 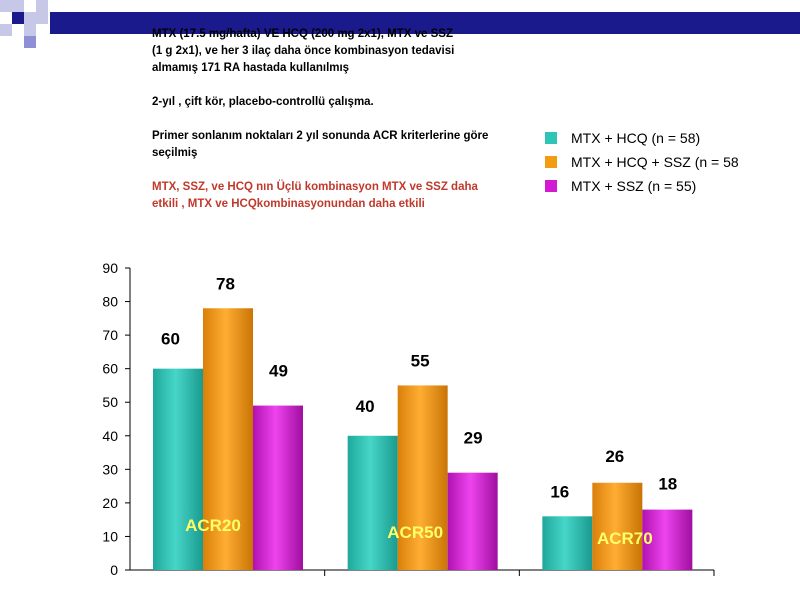 What do you see at coordinates (213, 525) in the screenshot?
I see `category-label: ACR20` at bounding box center [213, 525].